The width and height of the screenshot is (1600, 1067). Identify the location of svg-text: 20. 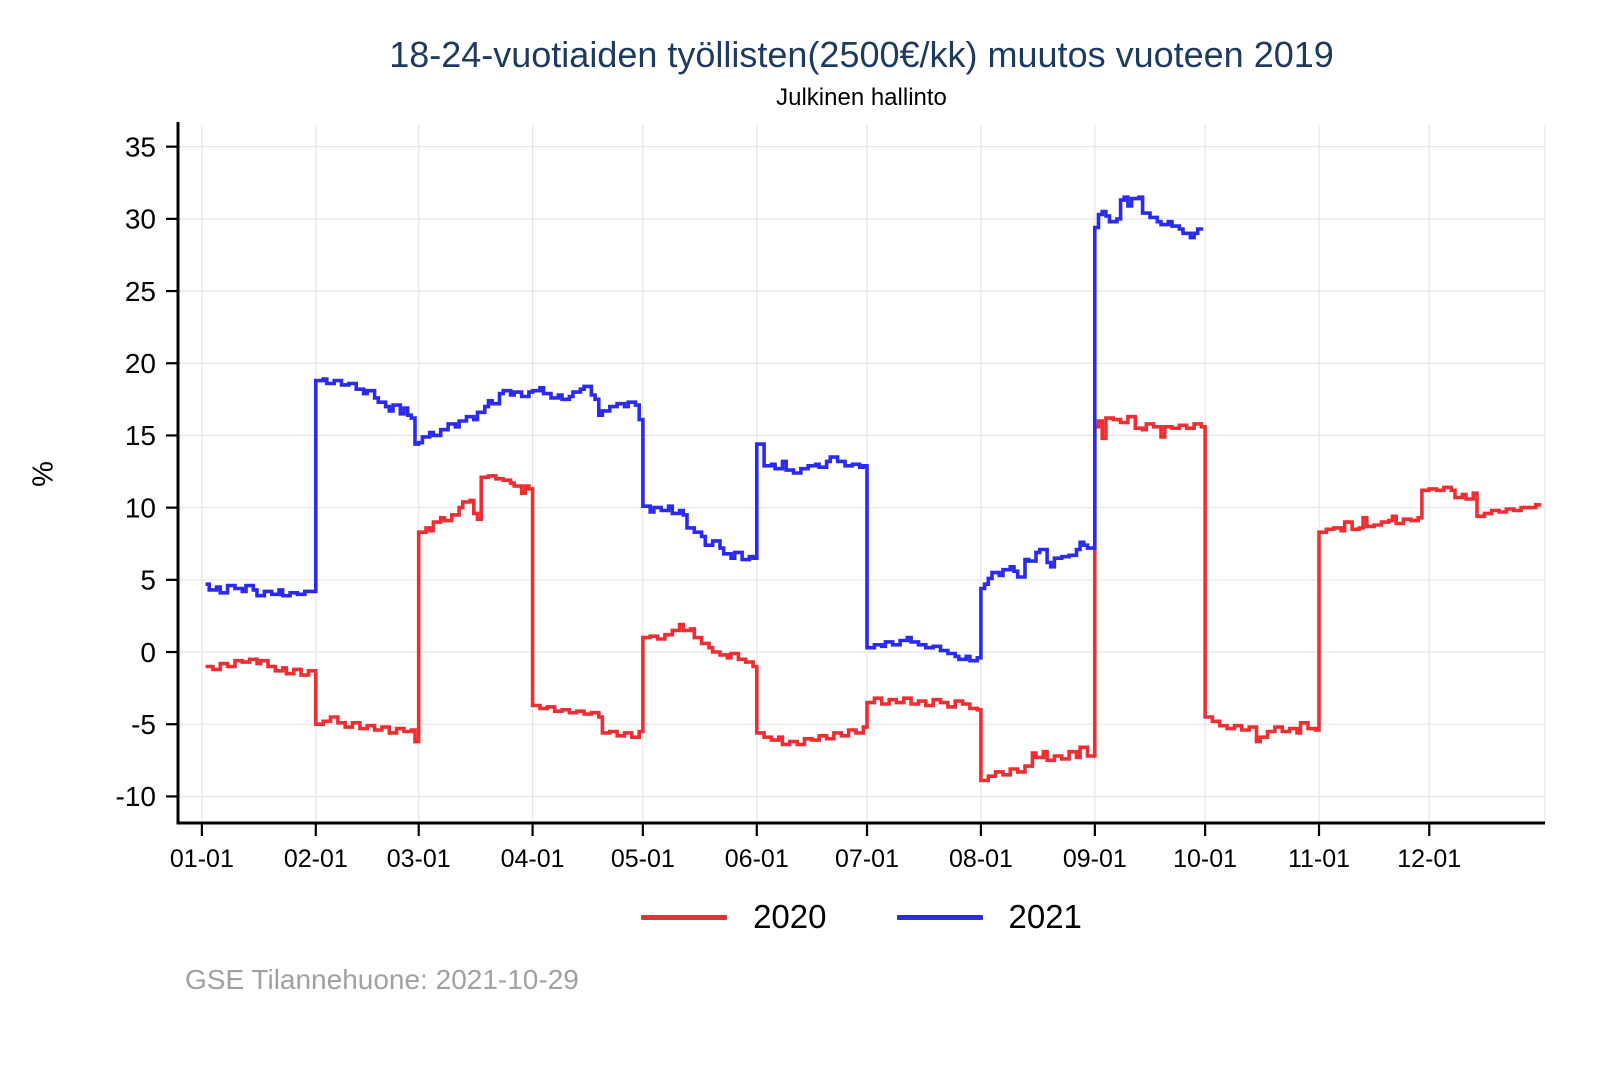
(140, 363).